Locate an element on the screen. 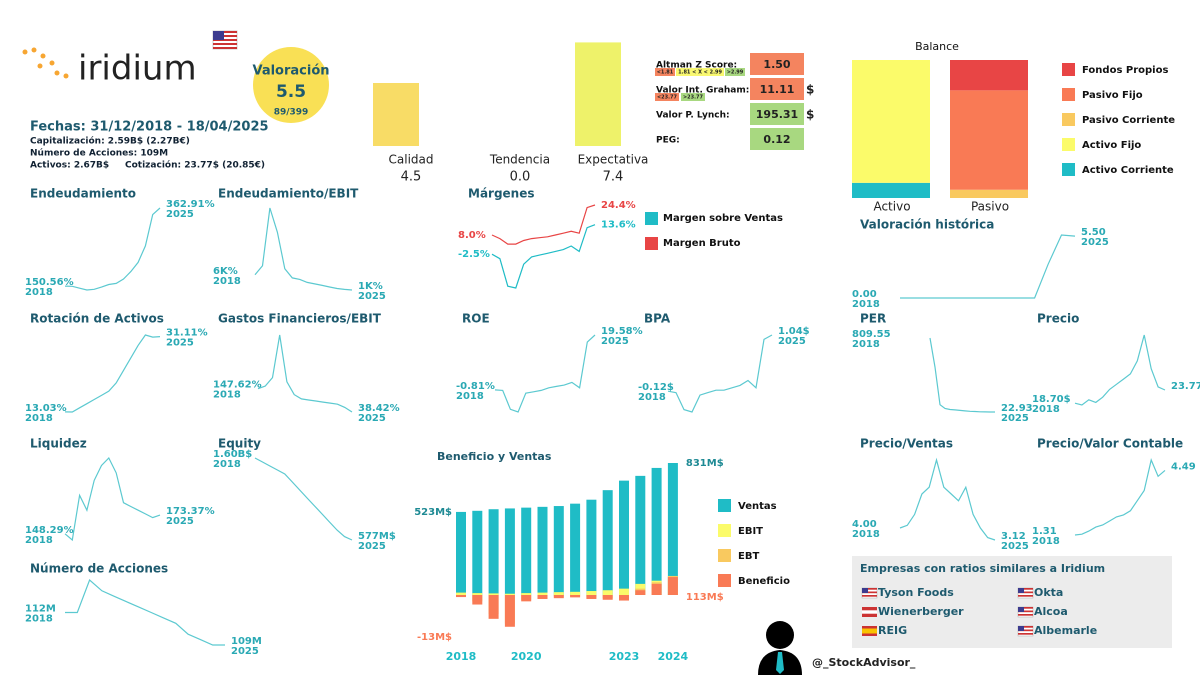 The height and width of the screenshot is (675, 1200). bv-value-label: 113M$ is located at coordinates (705, 597).